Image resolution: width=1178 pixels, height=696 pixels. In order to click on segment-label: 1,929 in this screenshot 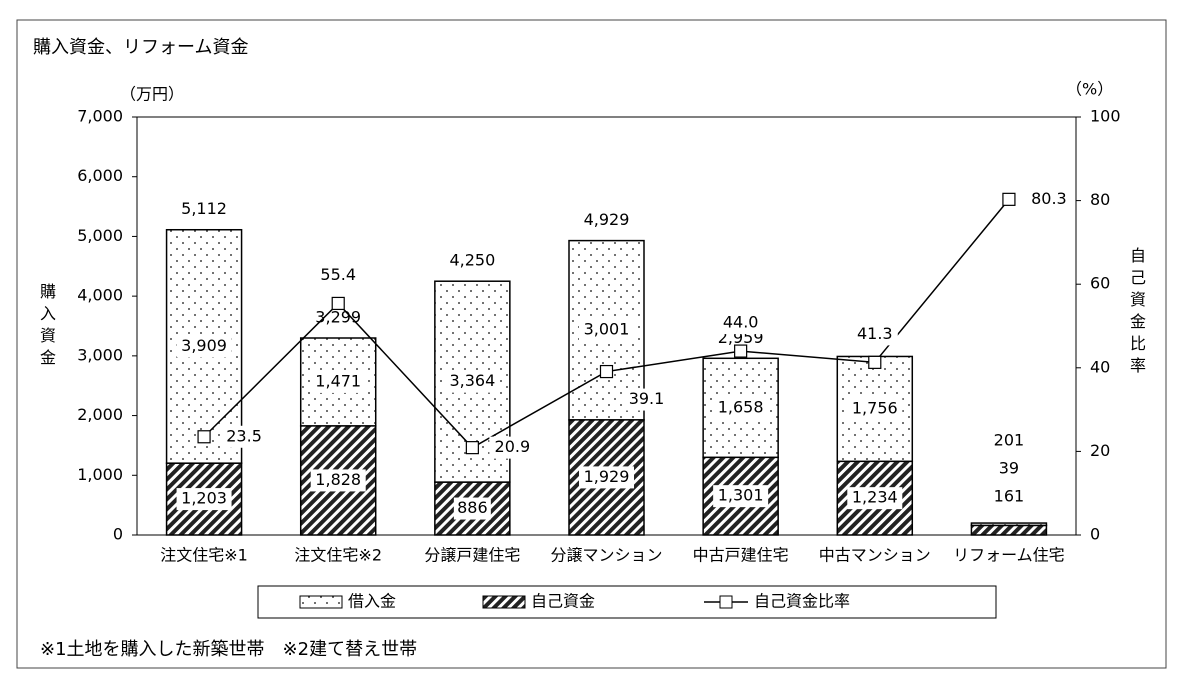, I will do `click(607, 476)`.